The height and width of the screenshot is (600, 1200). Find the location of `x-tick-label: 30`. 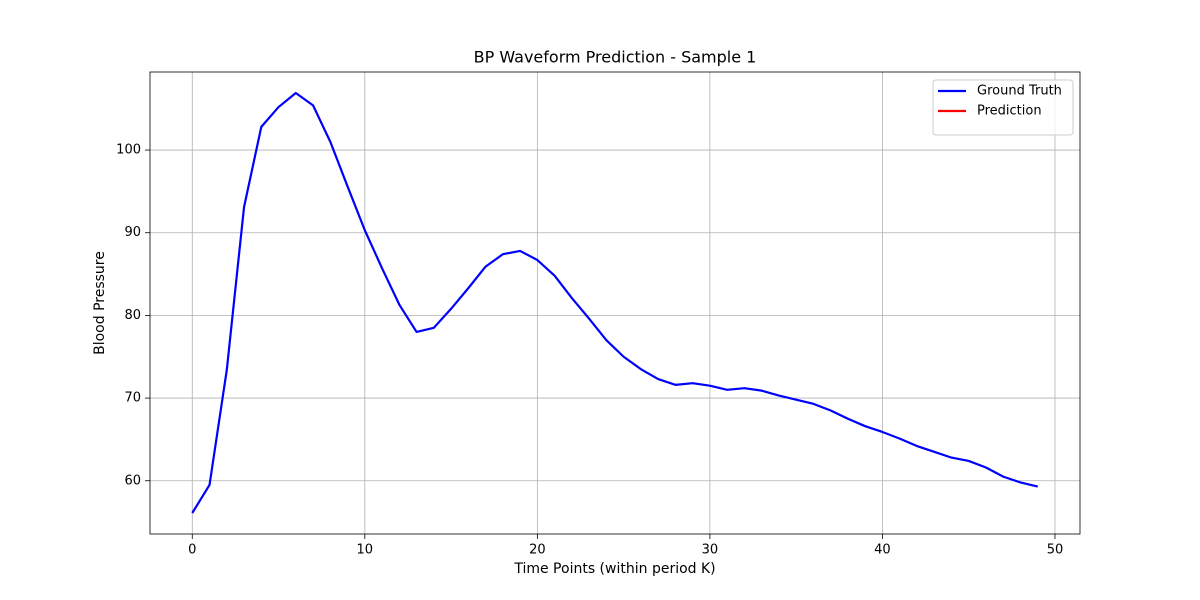

x-tick-label: 30 is located at coordinates (710, 550).